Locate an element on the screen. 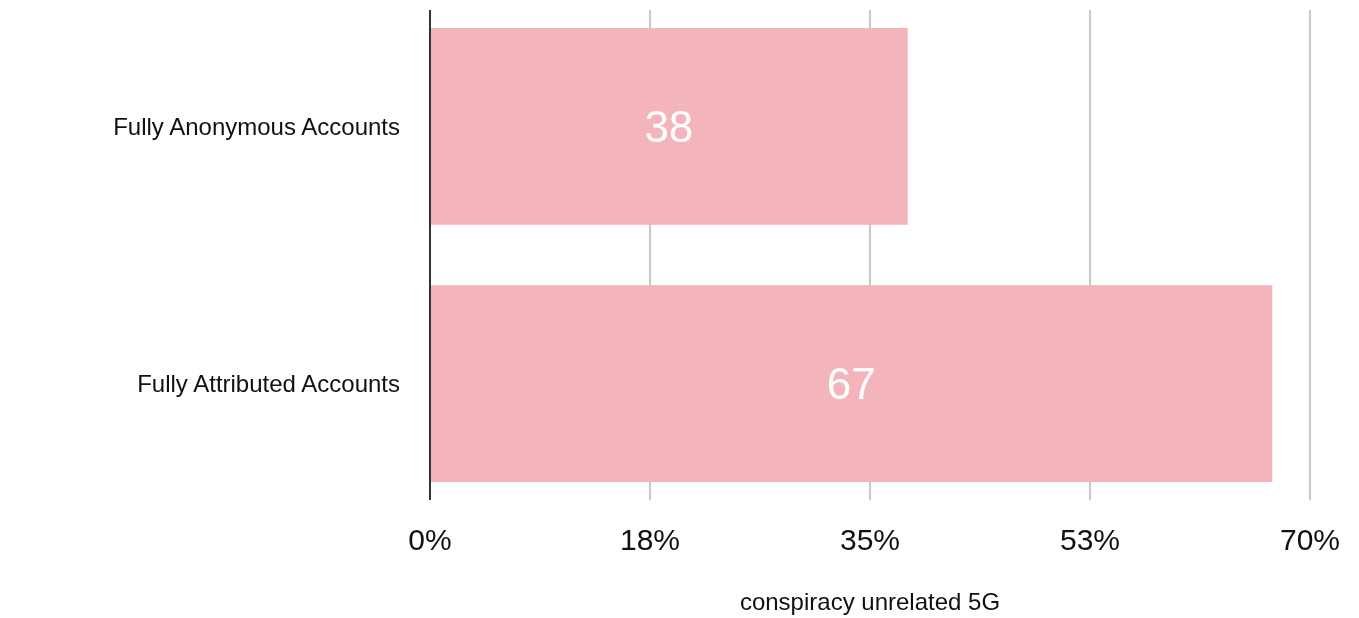  x-tick-label: 0% is located at coordinates (430, 539).